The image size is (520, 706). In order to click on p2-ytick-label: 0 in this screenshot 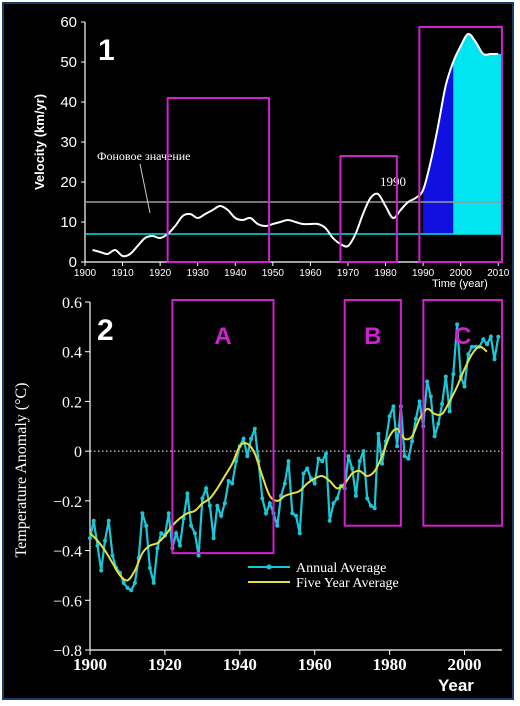, I will do `click(78, 452)`.